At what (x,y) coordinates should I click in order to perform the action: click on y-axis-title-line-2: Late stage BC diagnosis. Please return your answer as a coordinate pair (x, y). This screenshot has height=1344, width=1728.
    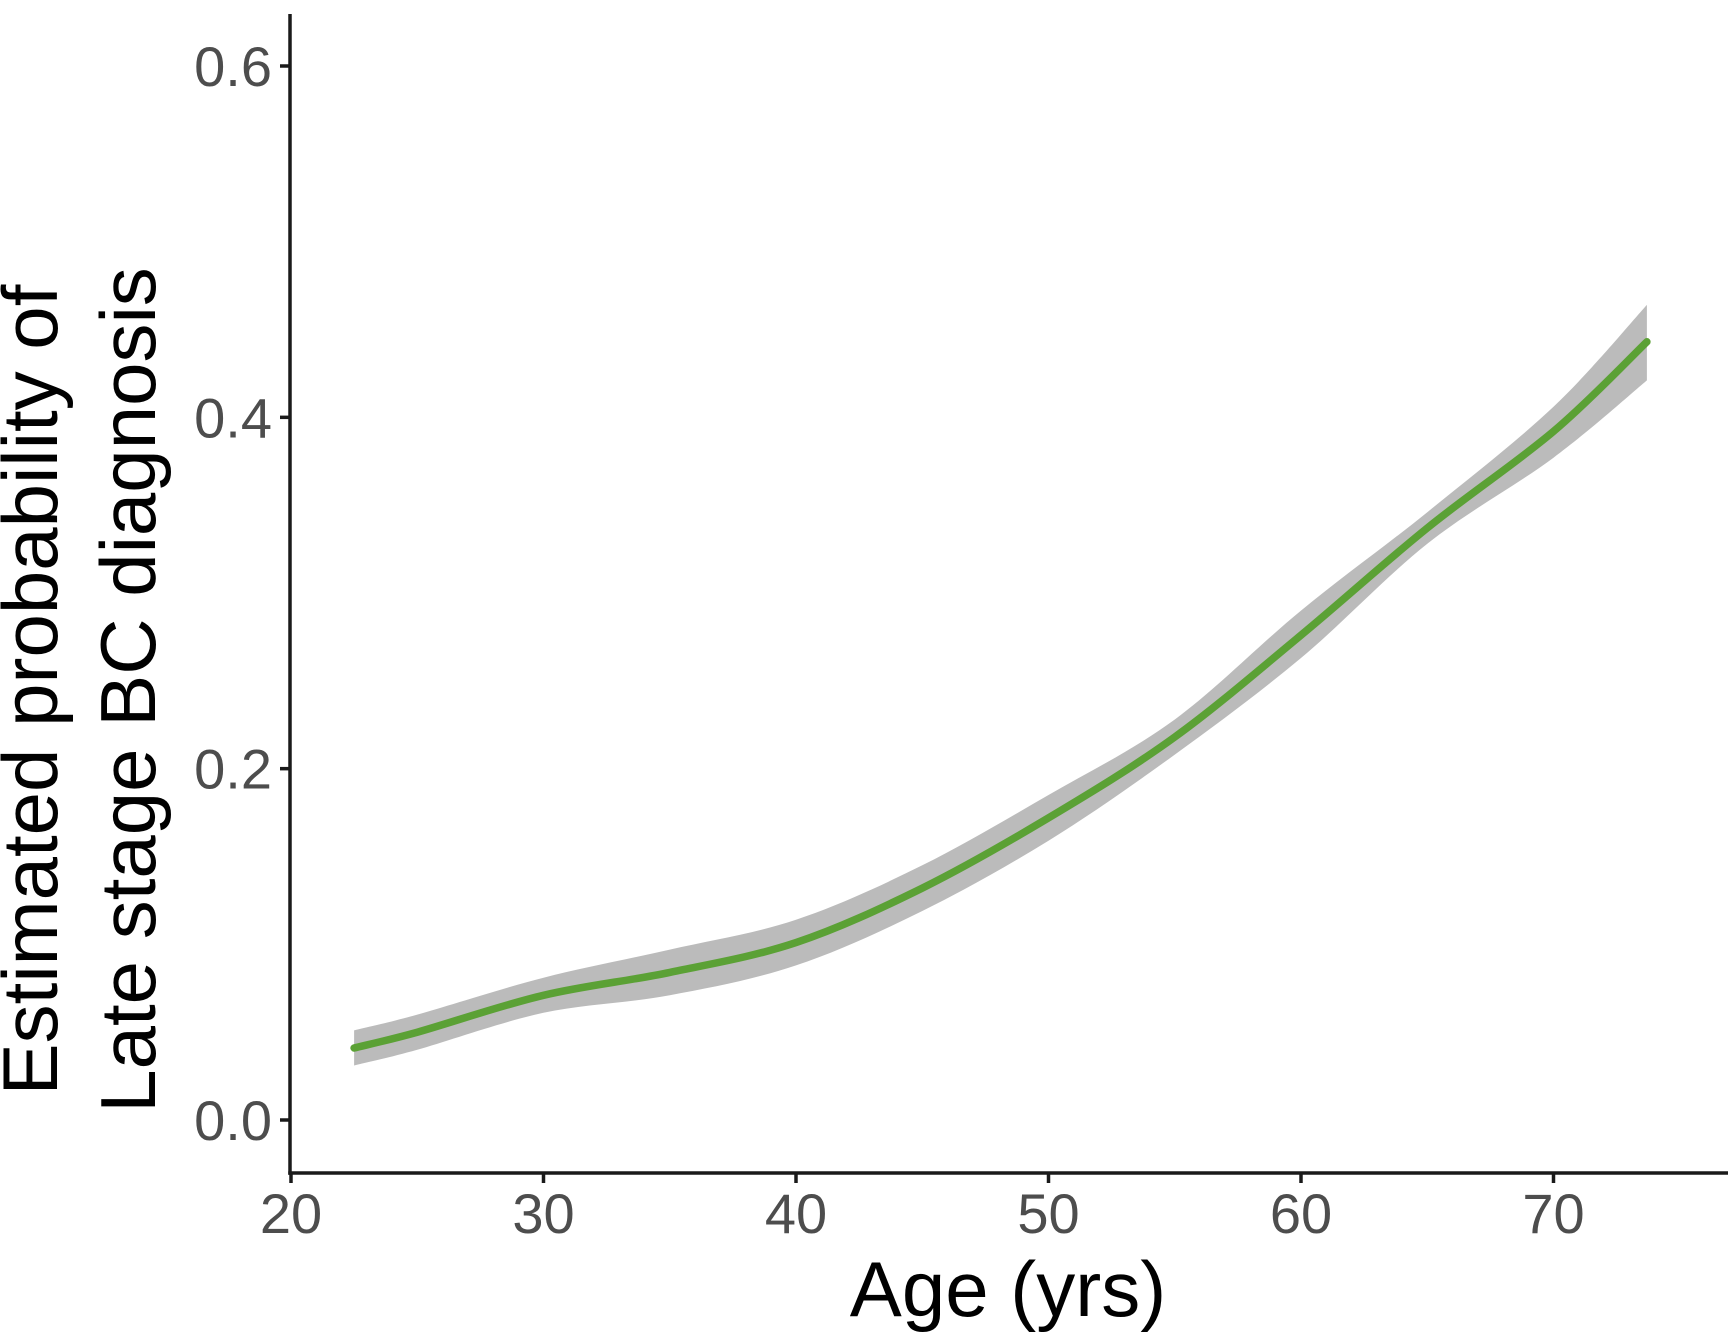
    Looking at the image, I should click on (128, 690).